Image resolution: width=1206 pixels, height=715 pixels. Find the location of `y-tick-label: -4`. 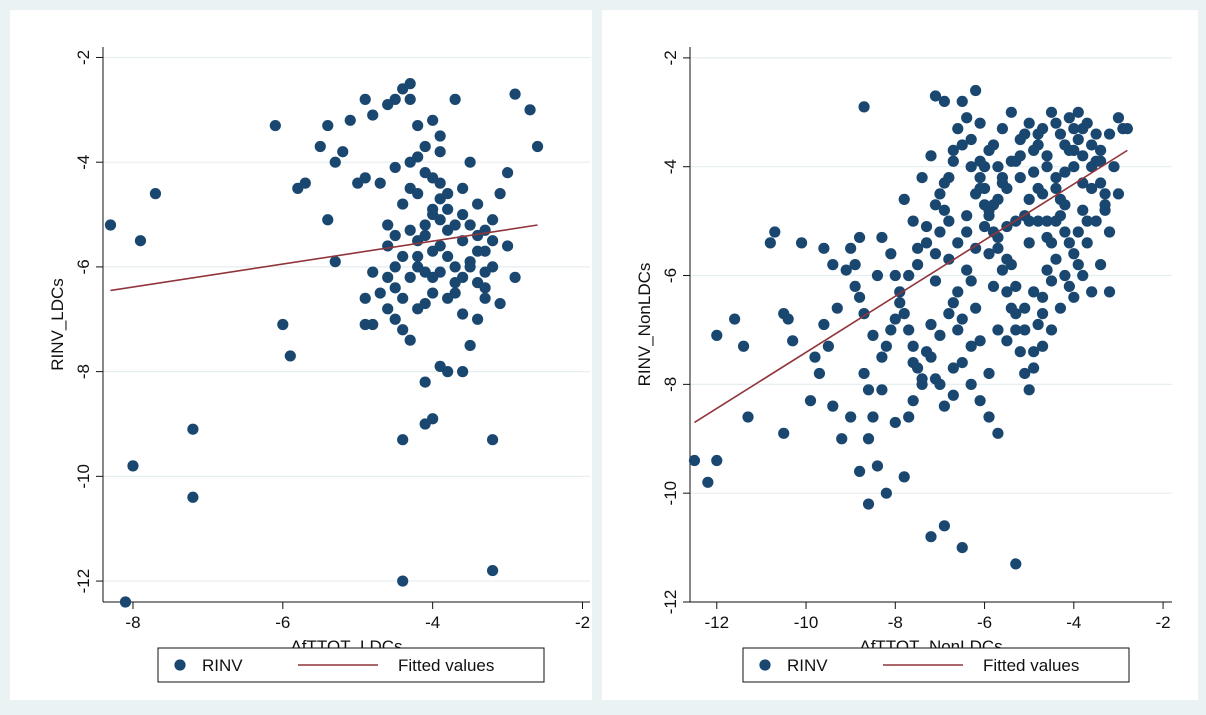

y-tick-label: -4 is located at coordinates (83, 162).